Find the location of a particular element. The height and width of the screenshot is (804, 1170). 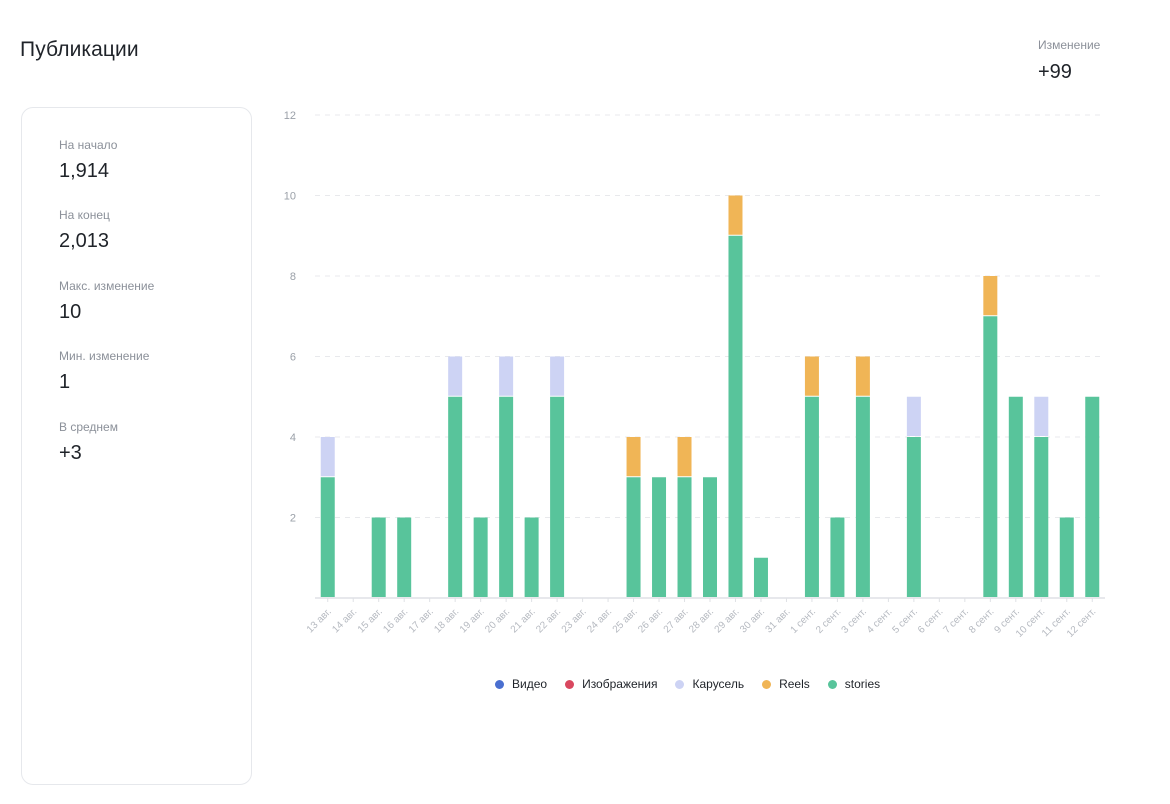

stat-value: 1 is located at coordinates (65, 382).